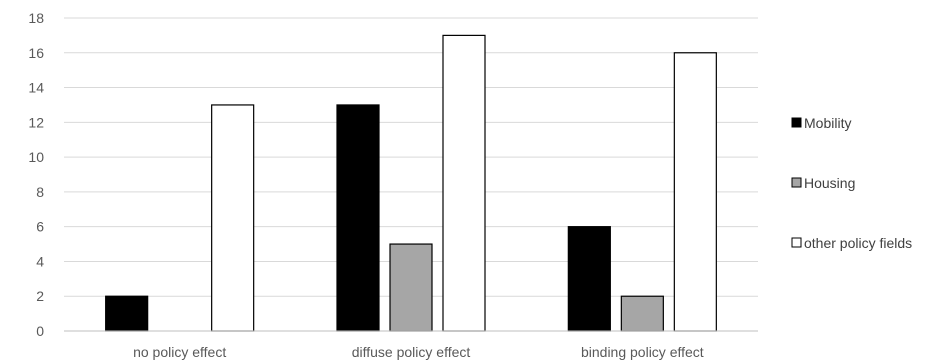  I want to click on y-tick-label: 10, so click(36, 157).